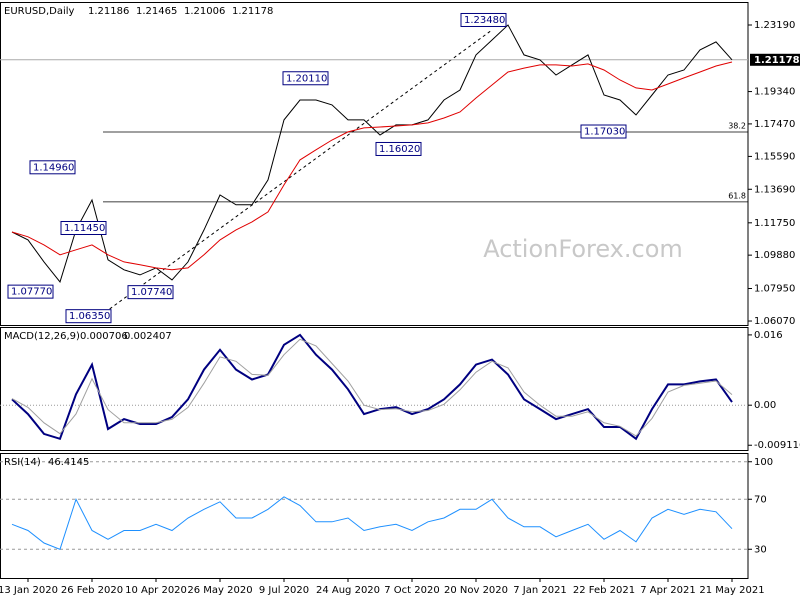 This screenshot has height=600, width=800. Describe the element at coordinates (411, 590) in the screenshot. I see `x-tick-label: 7 Oct 2020` at that location.